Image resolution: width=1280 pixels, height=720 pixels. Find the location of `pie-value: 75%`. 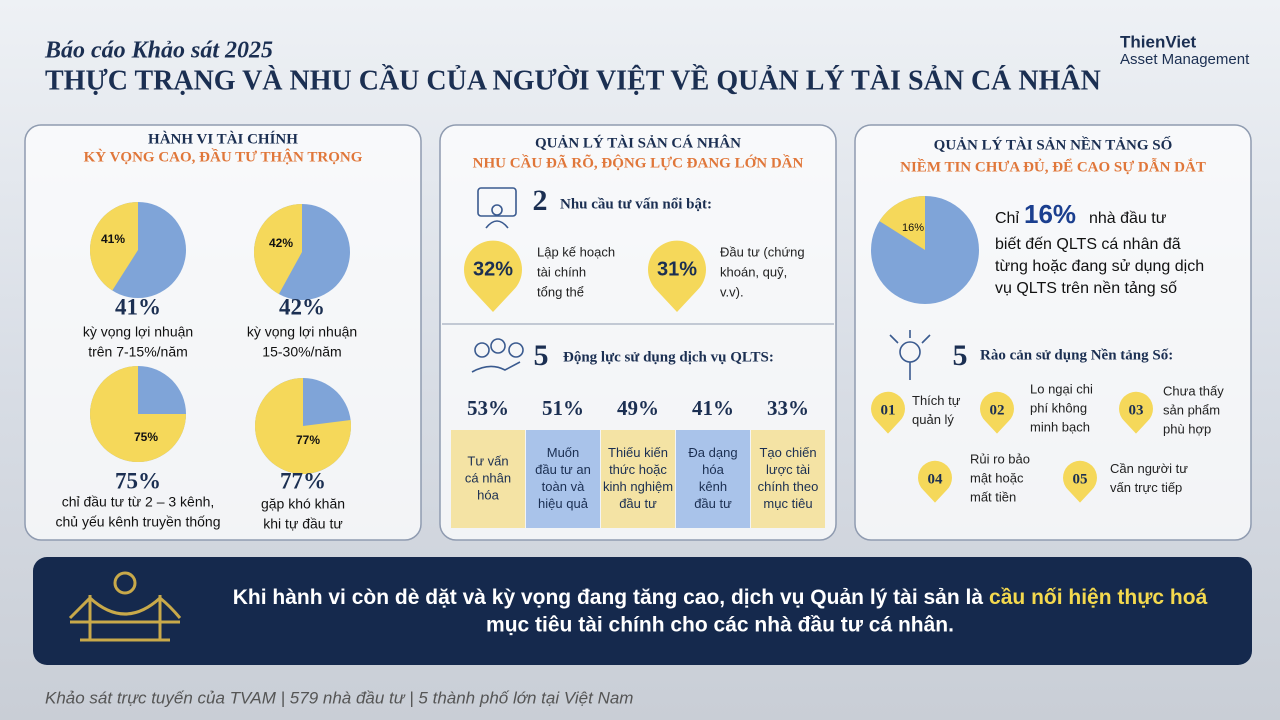

pie-value: 75% is located at coordinates (138, 480).